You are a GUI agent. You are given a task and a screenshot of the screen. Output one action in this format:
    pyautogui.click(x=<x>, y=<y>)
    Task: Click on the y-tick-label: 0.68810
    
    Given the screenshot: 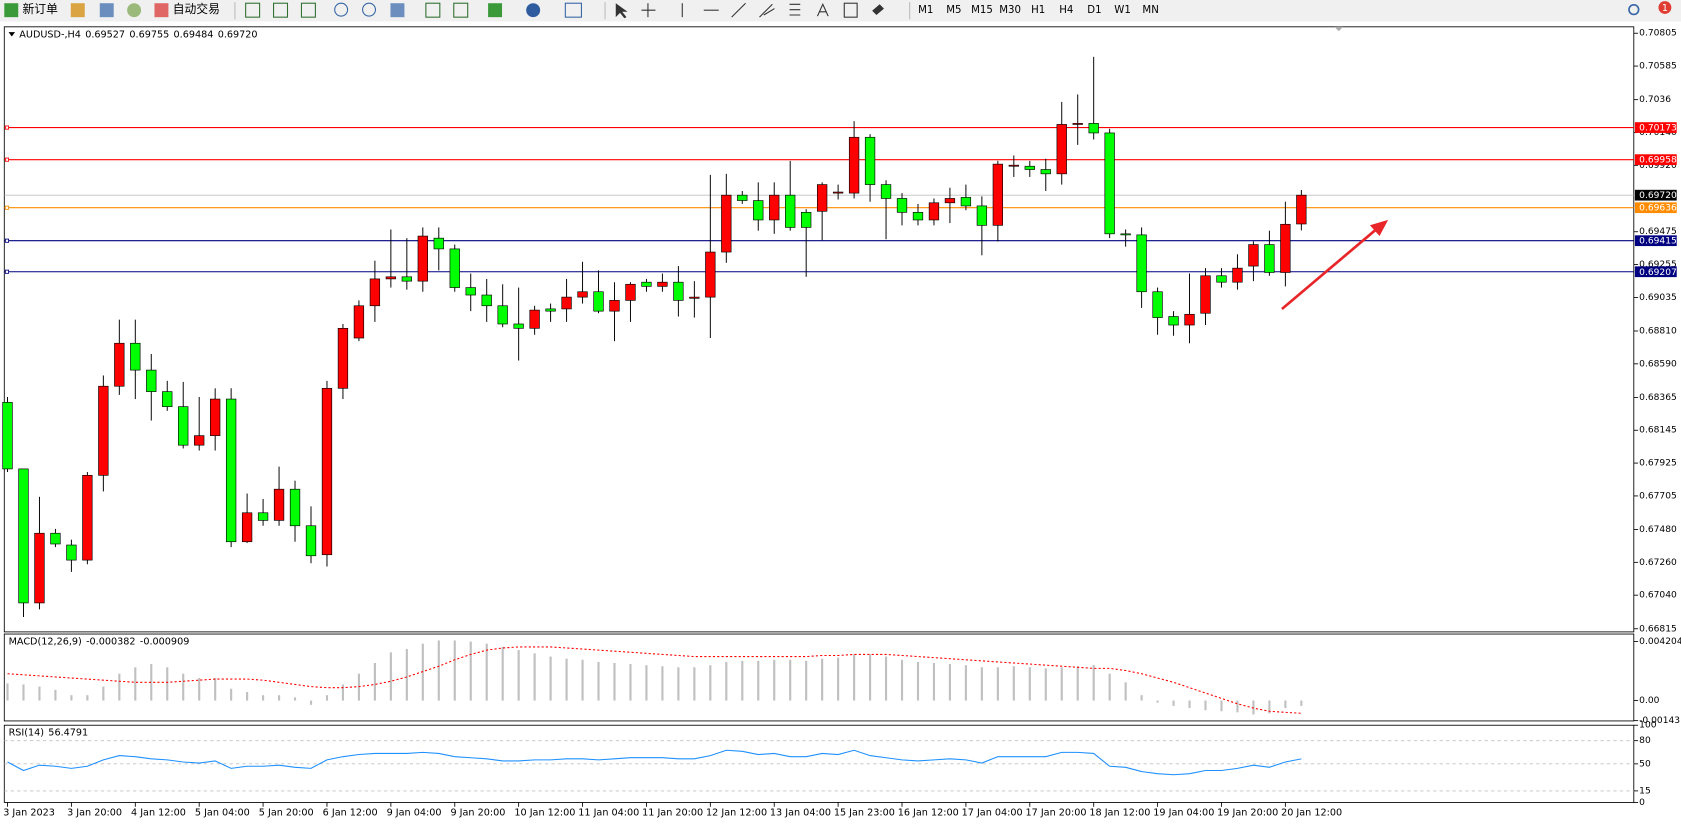 What is the action you would take?
    pyautogui.click(x=1658, y=331)
    